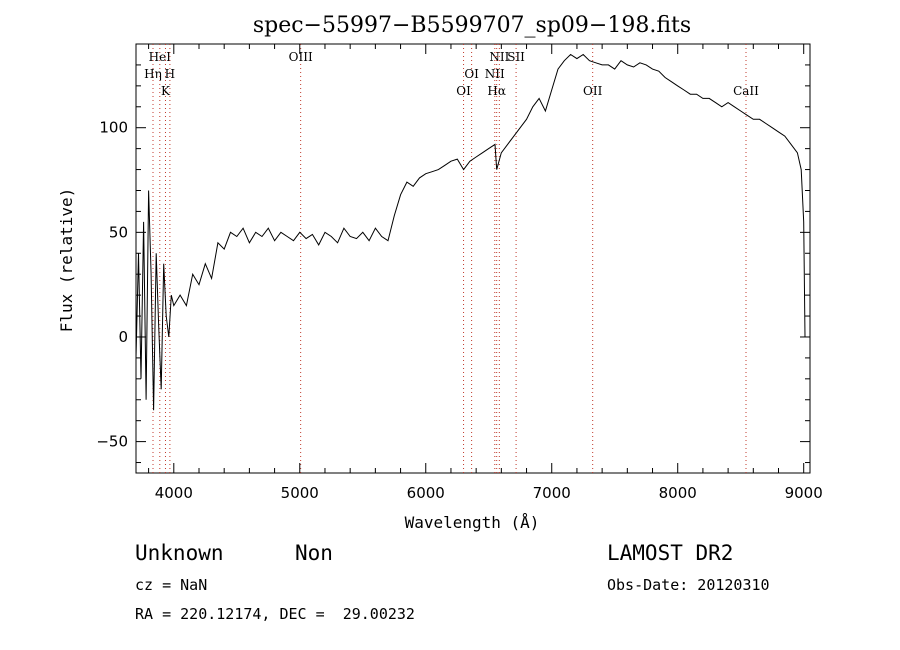  Describe the element at coordinates (300, 493) in the screenshot. I see `x-tick-label: 5000` at that location.